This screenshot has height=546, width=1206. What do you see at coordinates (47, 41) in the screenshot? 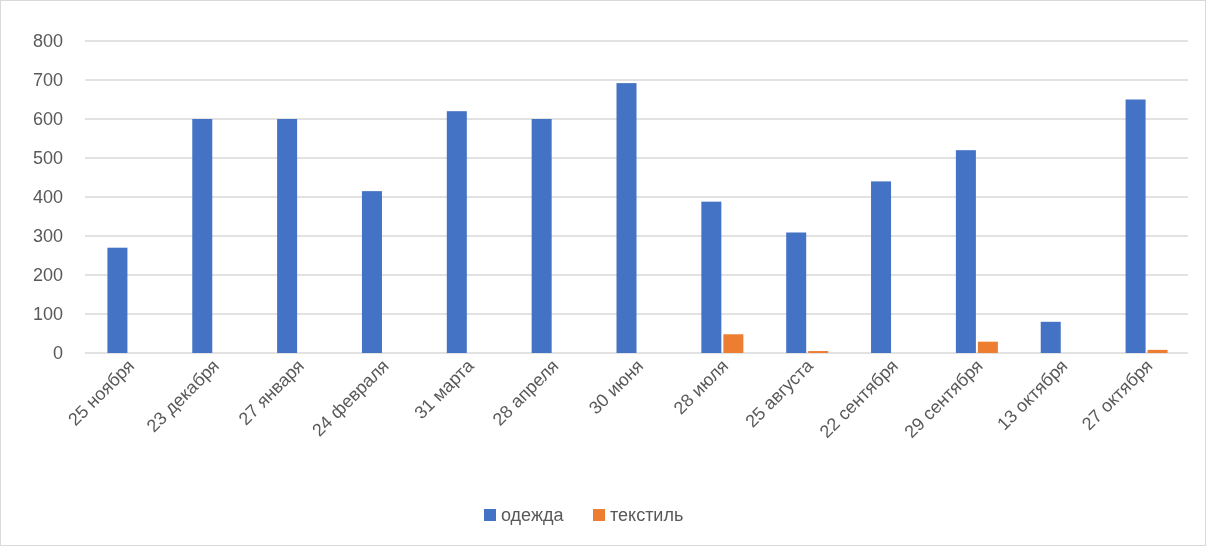
I see `y-tick-label: 800` at bounding box center [47, 41].